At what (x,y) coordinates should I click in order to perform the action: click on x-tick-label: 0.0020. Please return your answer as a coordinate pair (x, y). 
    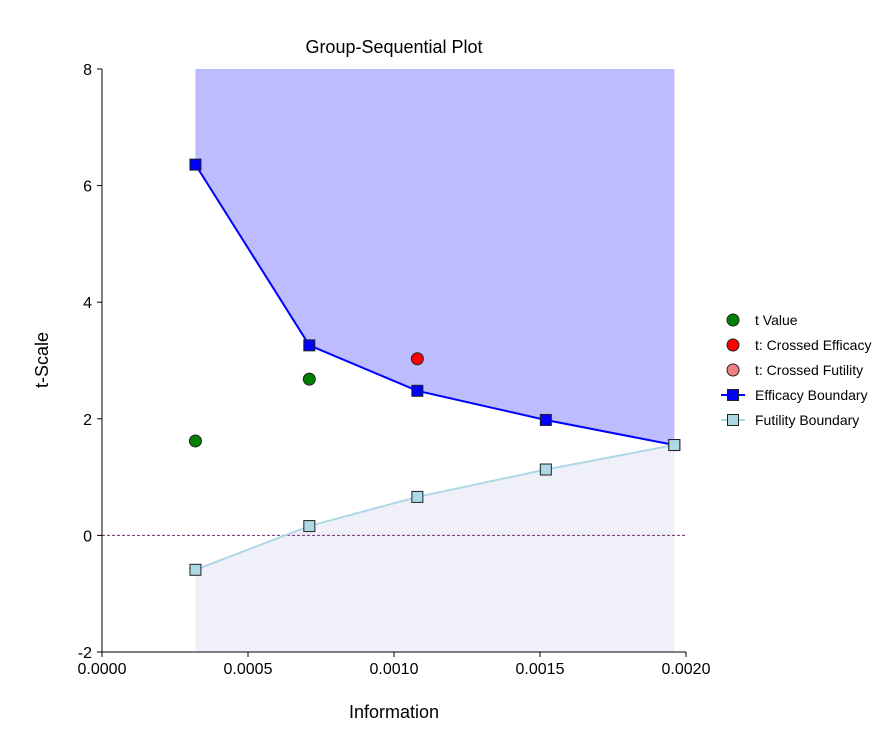
    Looking at the image, I should click on (686, 669).